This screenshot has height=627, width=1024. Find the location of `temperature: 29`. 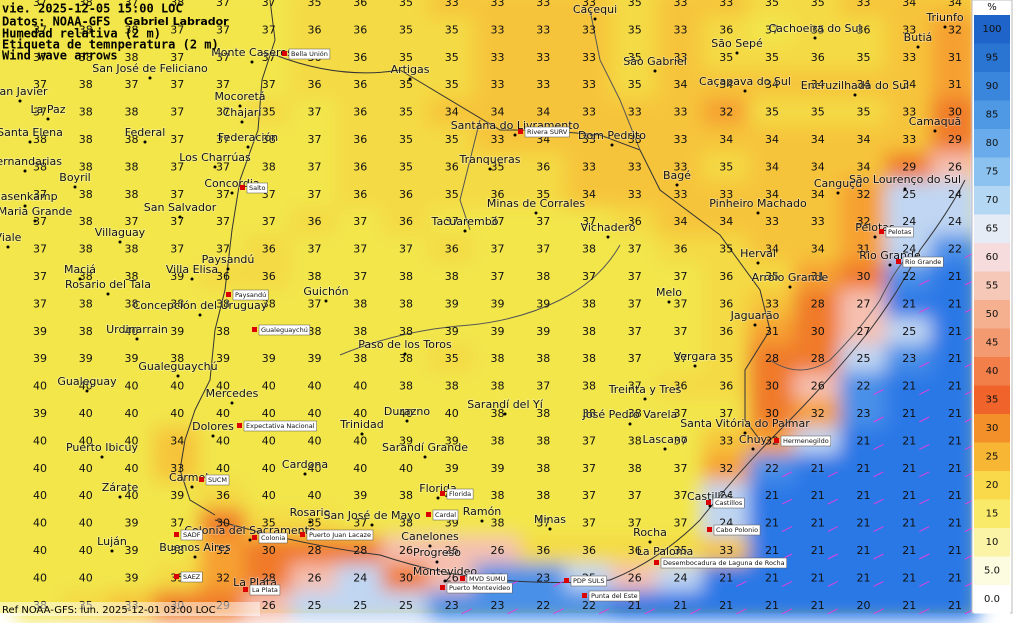

temperature: 29 is located at coordinates (955, 139).